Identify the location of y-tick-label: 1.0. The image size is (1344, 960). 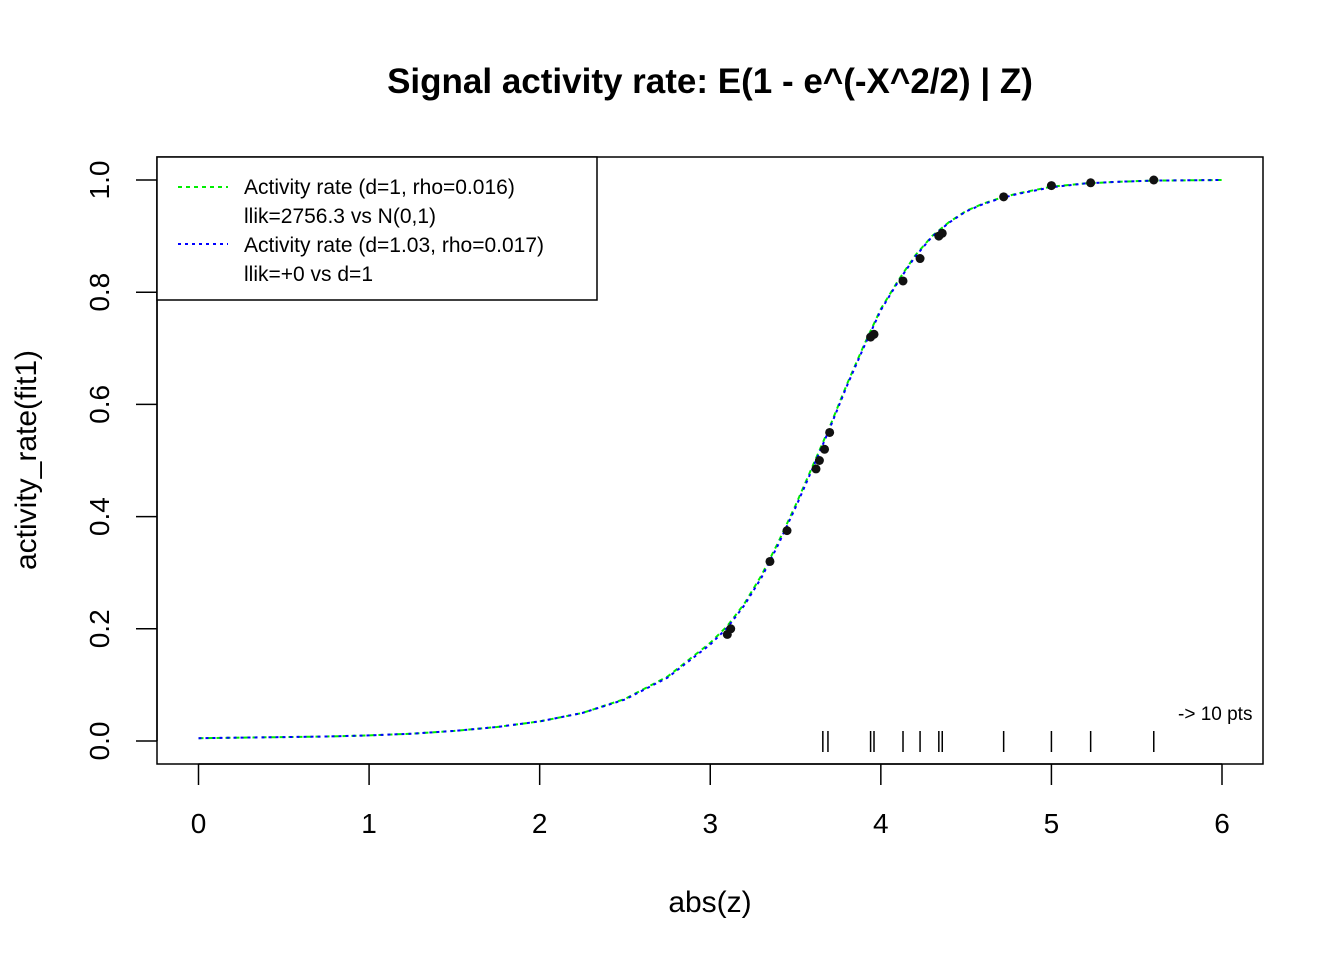
(99, 180).